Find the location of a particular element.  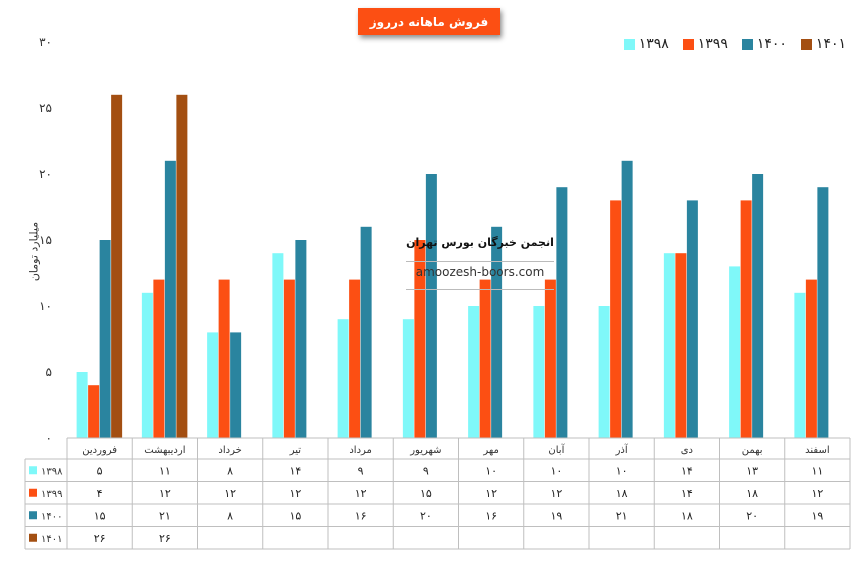

legend-label-1401: ۱۴۰۱ is located at coordinates (830, 44).